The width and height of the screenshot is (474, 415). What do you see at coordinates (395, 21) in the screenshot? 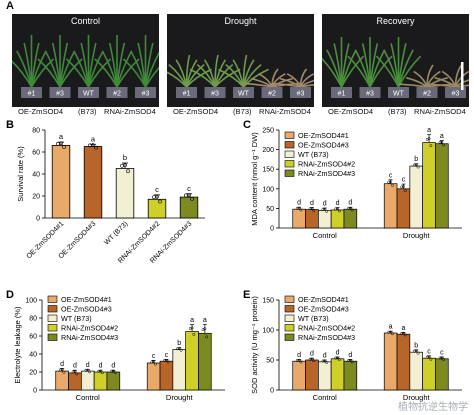
I see `photo-title: Recovery` at bounding box center [395, 21].